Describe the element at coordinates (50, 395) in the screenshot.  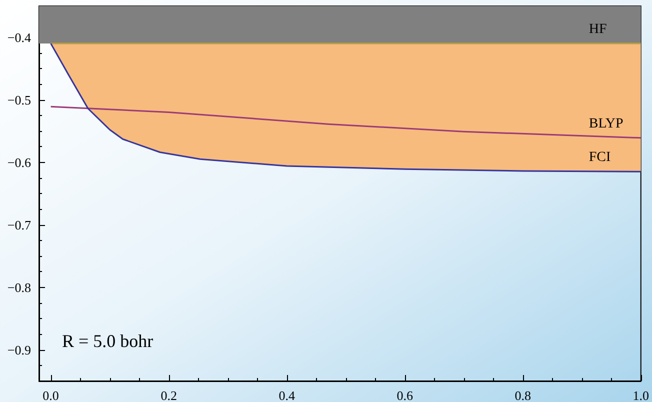
I see `x-tick-label: 0.0` at that location.